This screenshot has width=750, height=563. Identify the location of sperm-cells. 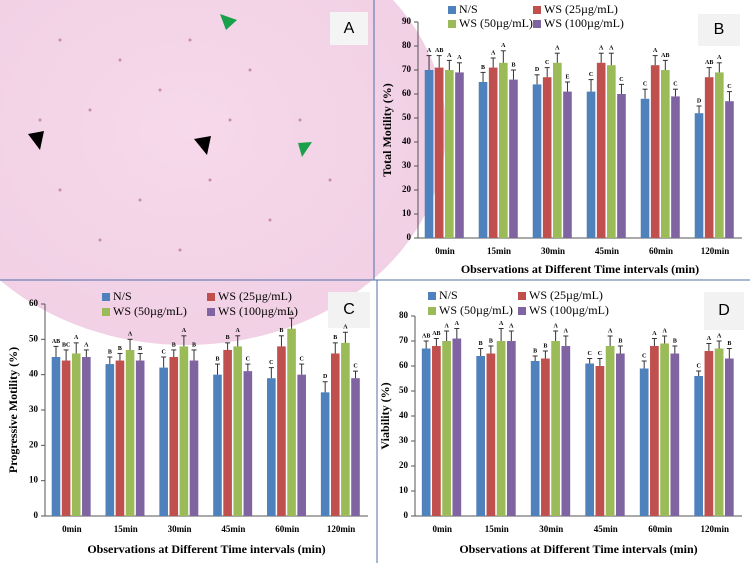
(185, 145).